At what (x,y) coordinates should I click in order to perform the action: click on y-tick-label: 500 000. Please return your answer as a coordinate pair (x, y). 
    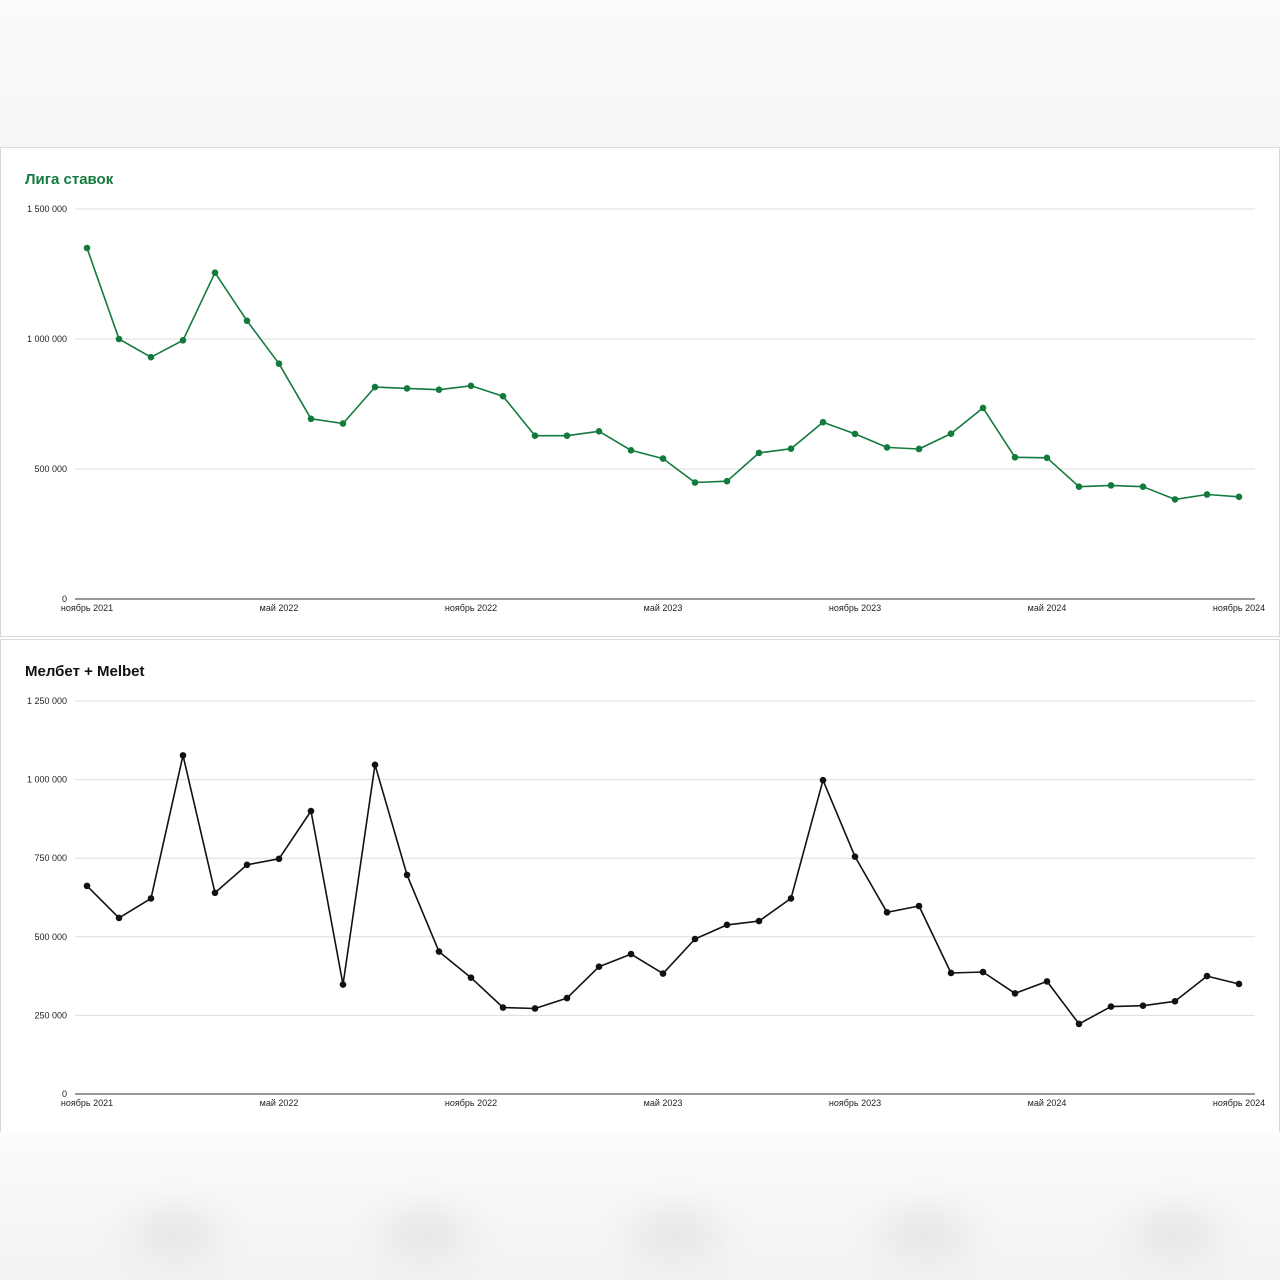
    Looking at the image, I should click on (50, 937).